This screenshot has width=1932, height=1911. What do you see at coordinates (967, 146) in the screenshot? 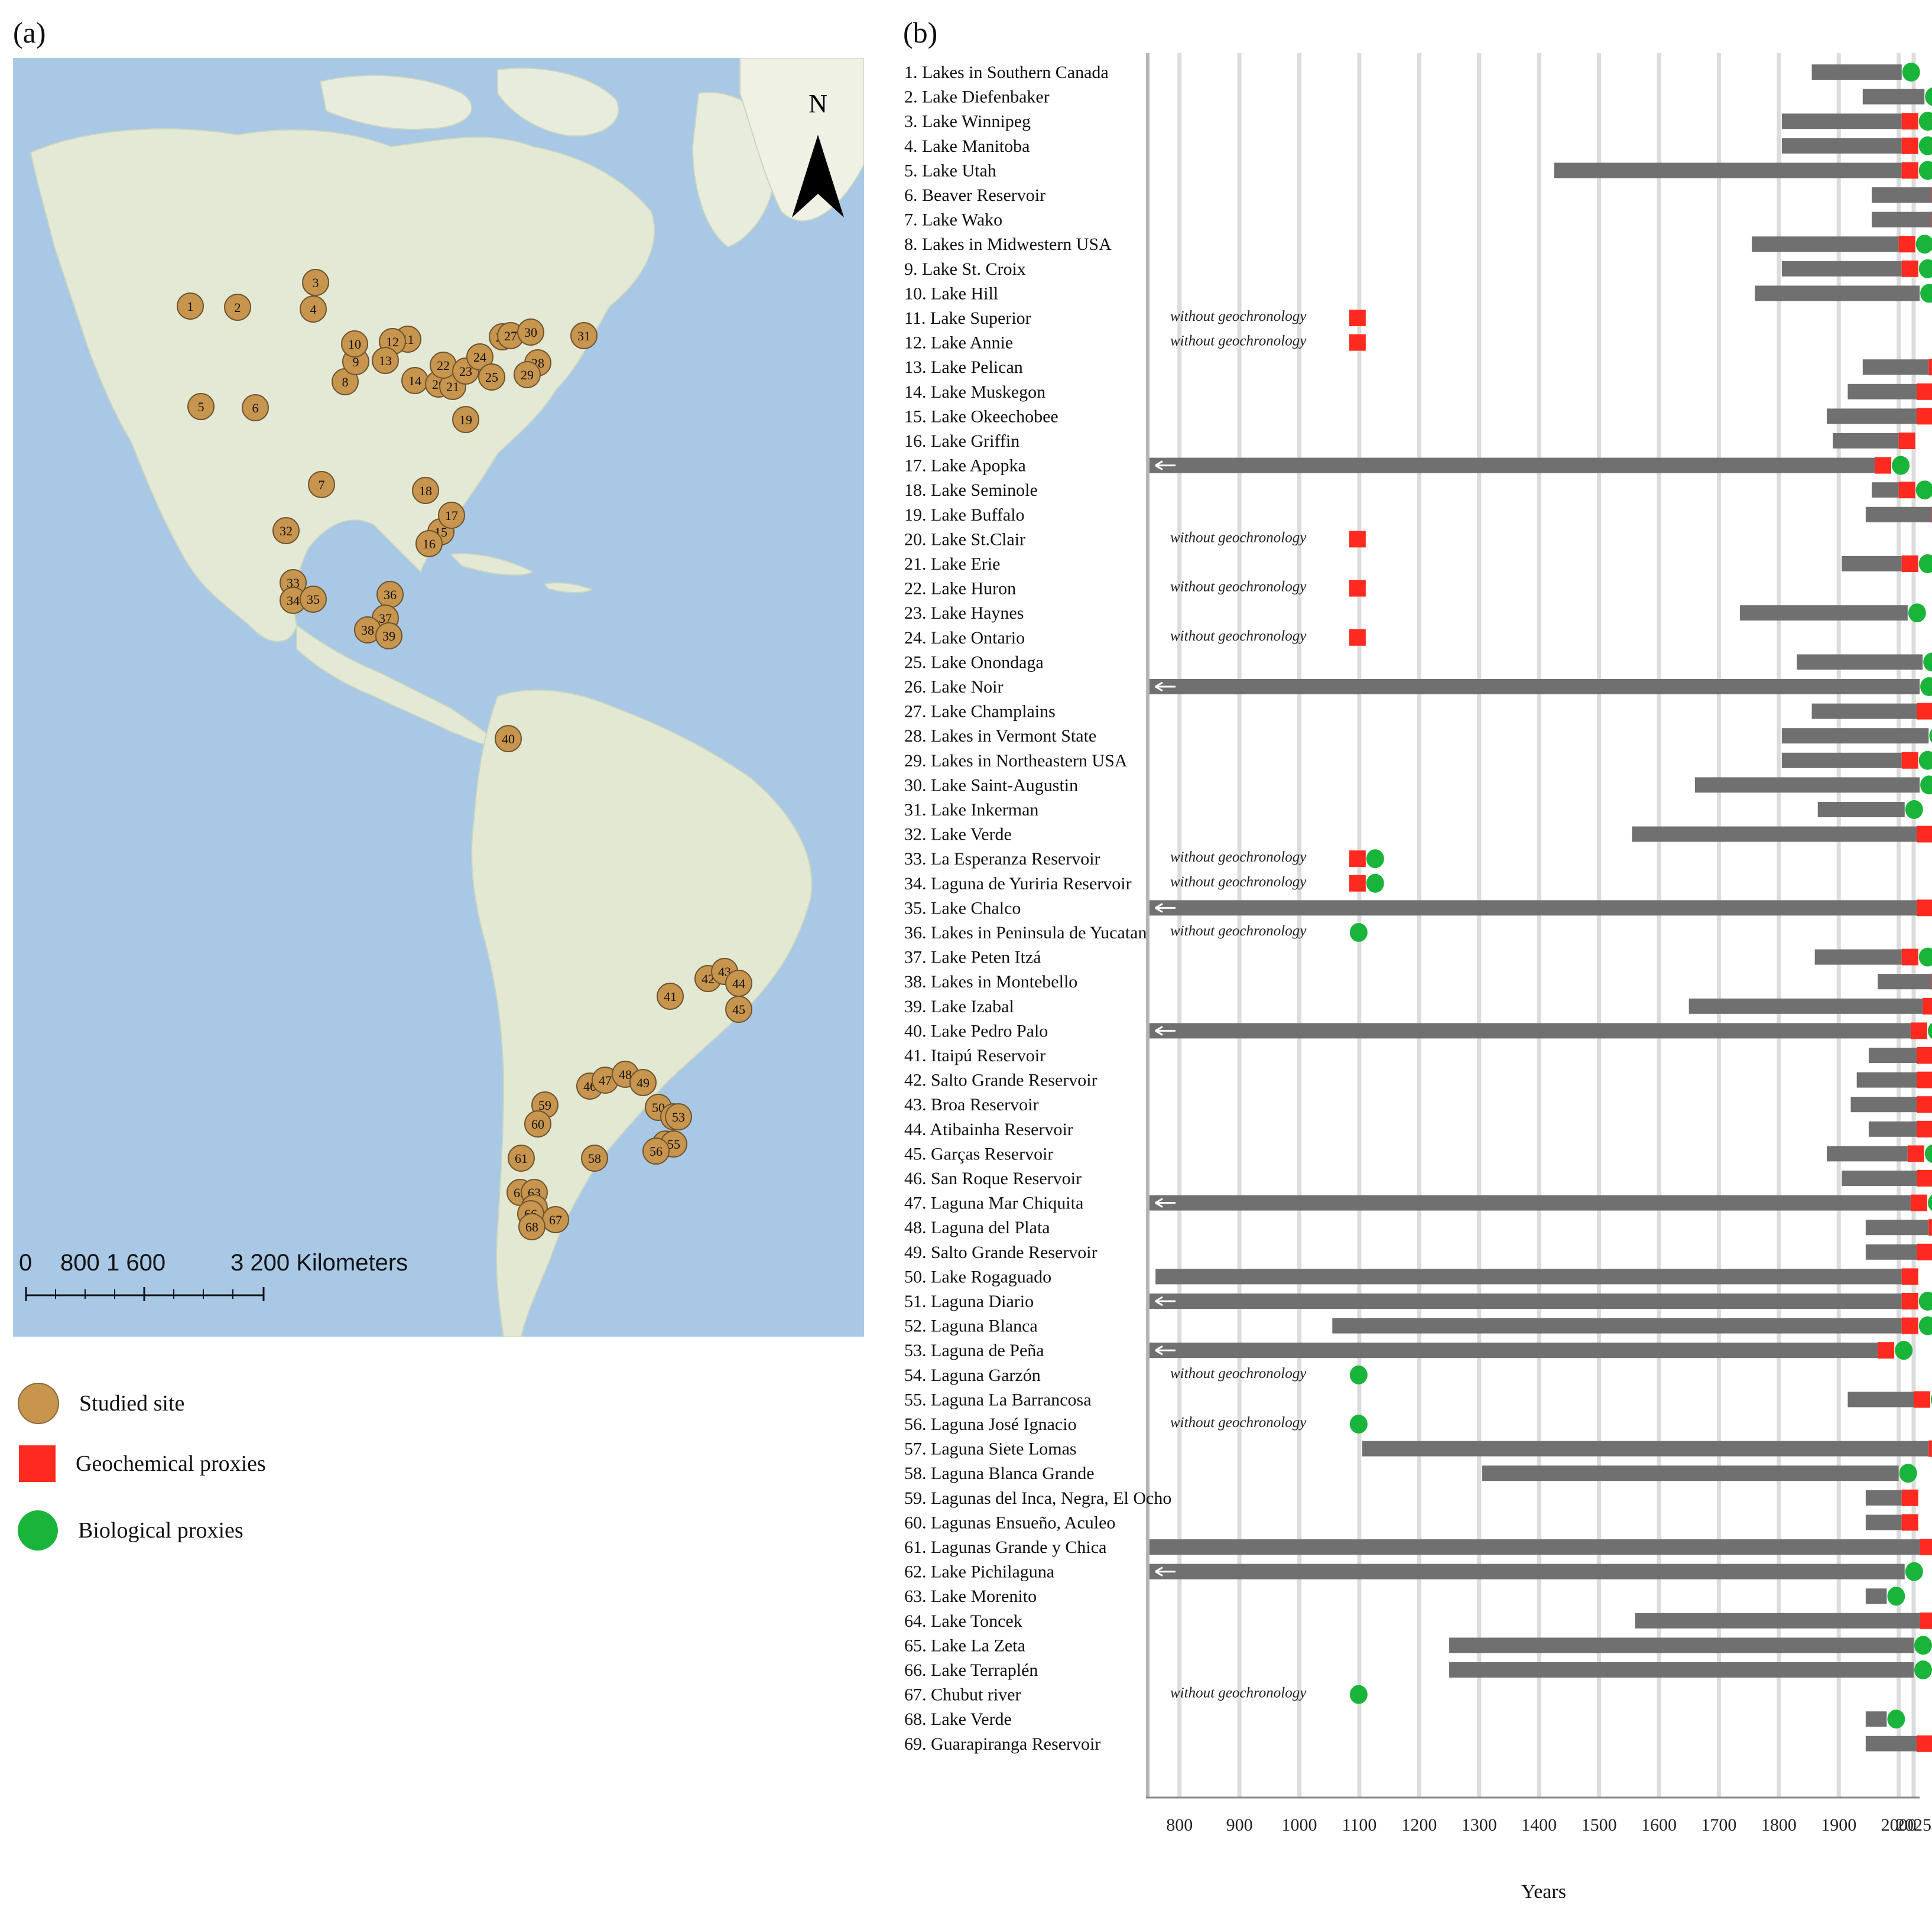
I see `row-label: 4. Lake Manitoba` at bounding box center [967, 146].